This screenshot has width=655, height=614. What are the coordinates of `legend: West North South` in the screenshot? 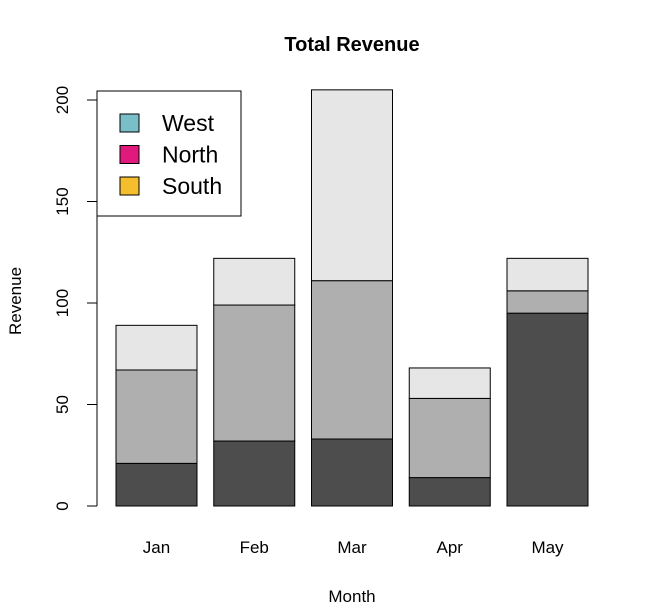 It's located at (169, 153).